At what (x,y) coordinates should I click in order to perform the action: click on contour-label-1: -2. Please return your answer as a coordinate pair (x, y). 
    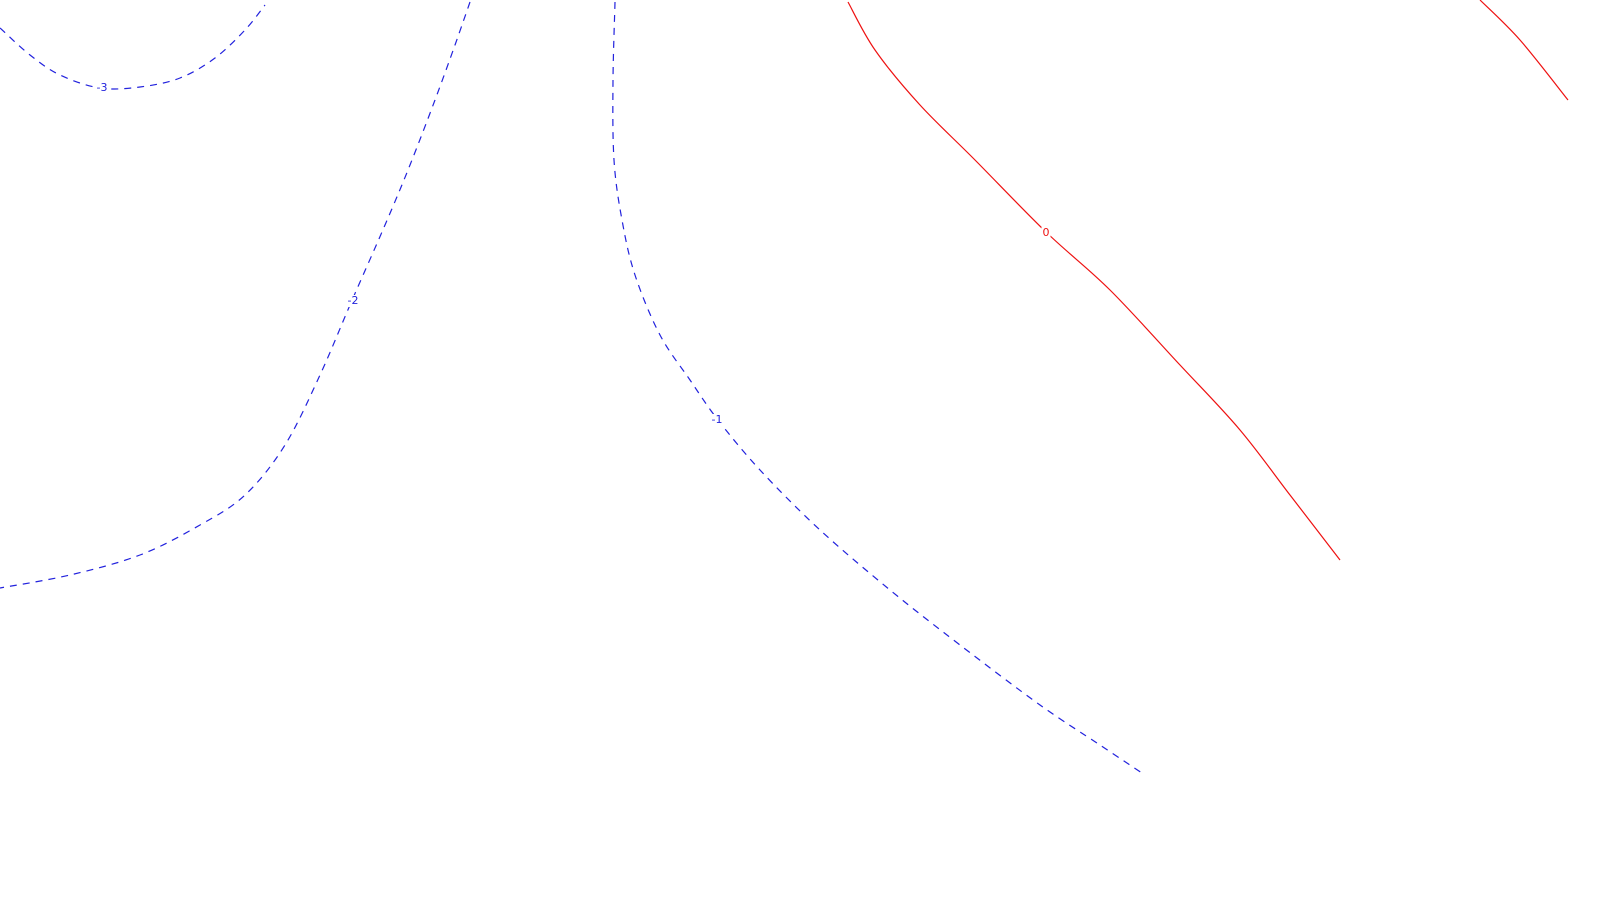
    Looking at the image, I should click on (353, 300).